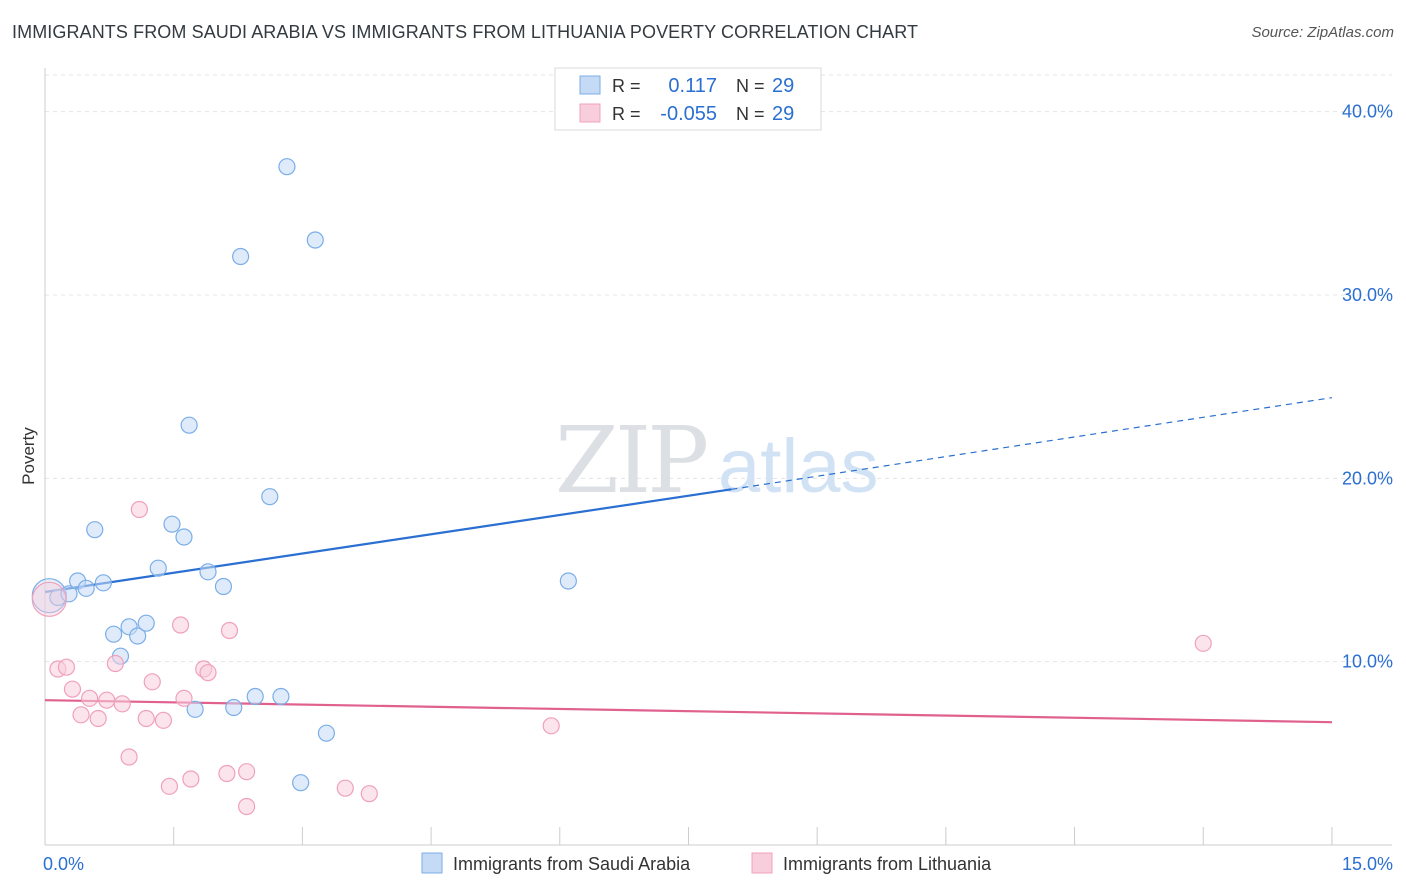 This screenshot has height=892, width=1406. What do you see at coordinates (762, 863) in the screenshot?
I see `legend-swatch-lithuania` at bounding box center [762, 863].